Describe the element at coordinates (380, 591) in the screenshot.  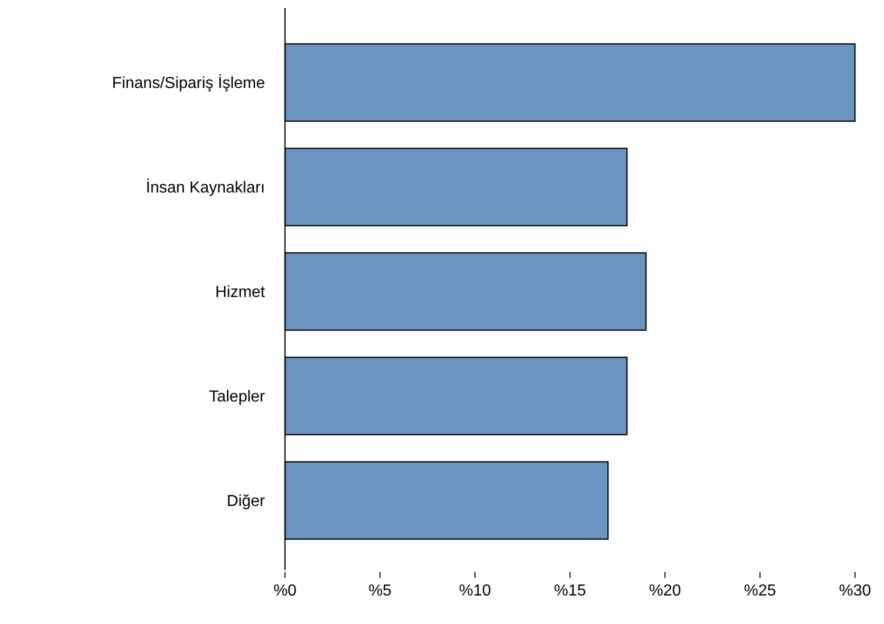
I see `x-tick-label: %5` at that location.